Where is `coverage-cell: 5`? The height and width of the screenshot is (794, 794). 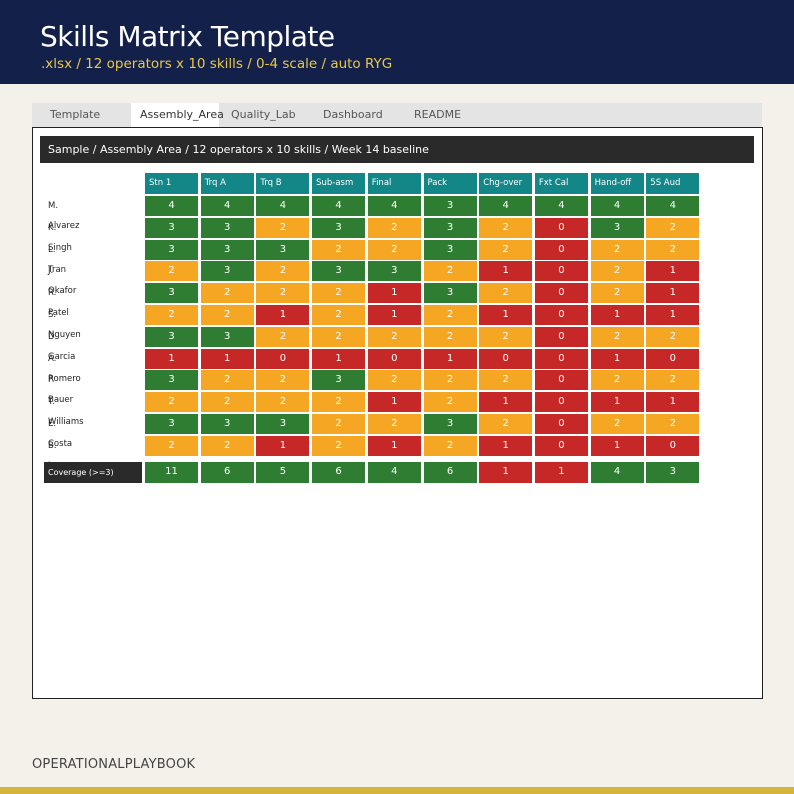
coverage-cell: 5 is located at coordinates (283, 472).